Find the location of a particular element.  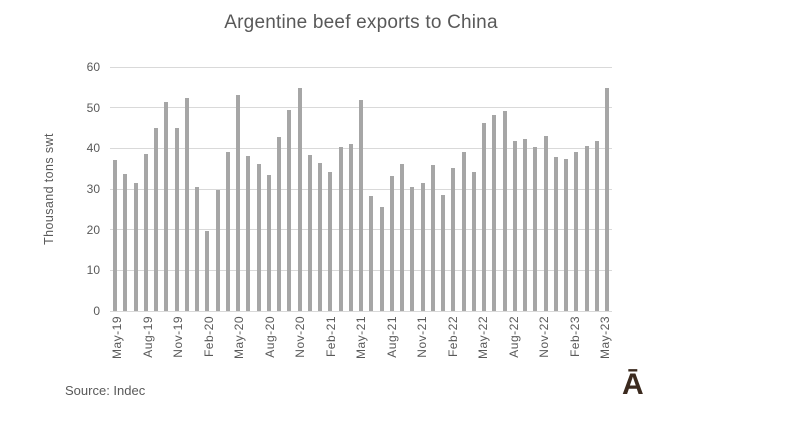

x-tick-label: Nov-22 is located at coordinates (544, 337).